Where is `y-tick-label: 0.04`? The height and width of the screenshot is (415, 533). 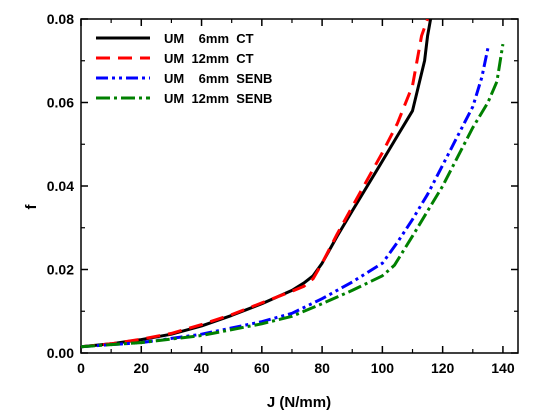
y-tick-label: 0.04 is located at coordinates (60, 186).